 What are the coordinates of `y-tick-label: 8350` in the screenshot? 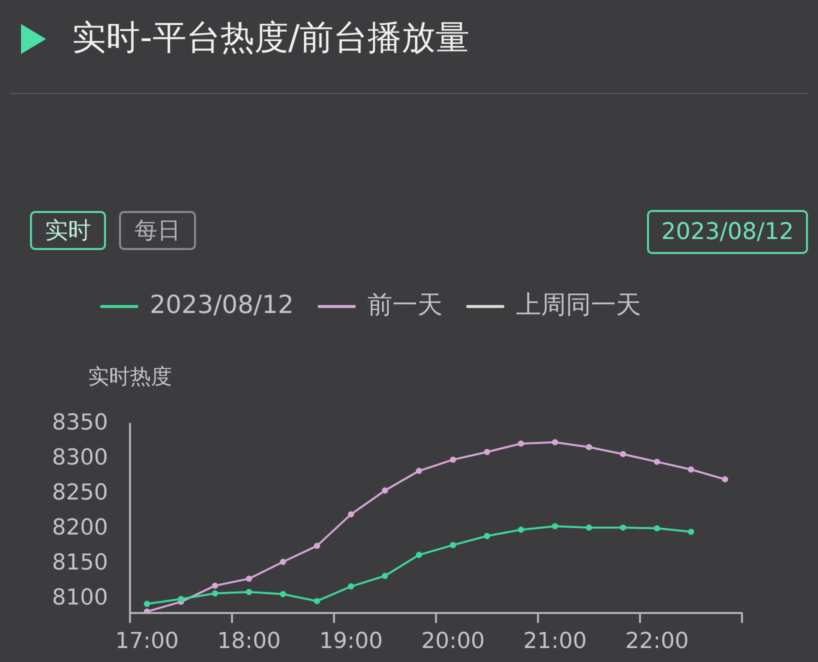 It's located at (80, 423).